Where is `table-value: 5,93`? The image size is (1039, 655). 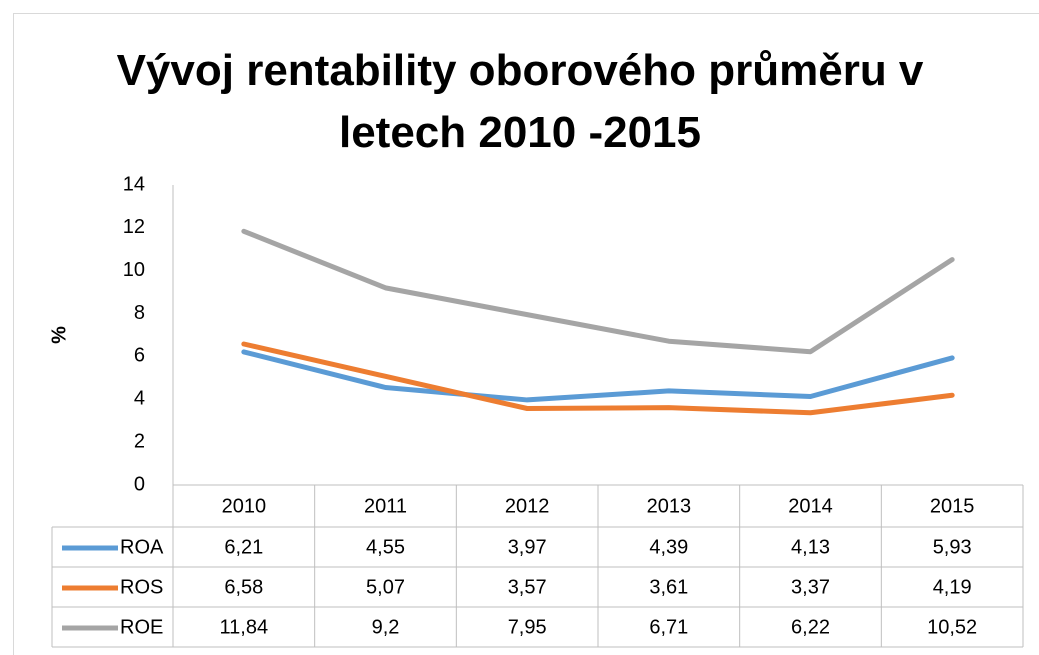
table-value: 5,93 is located at coordinates (952, 547).